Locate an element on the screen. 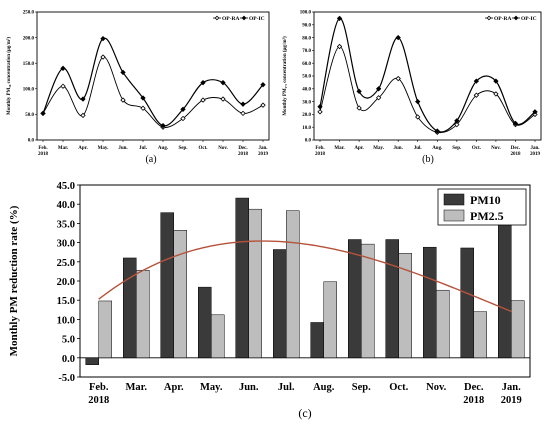 This screenshot has width=550, height=426. y-tick-label: 90.0 is located at coordinates (306, 26).